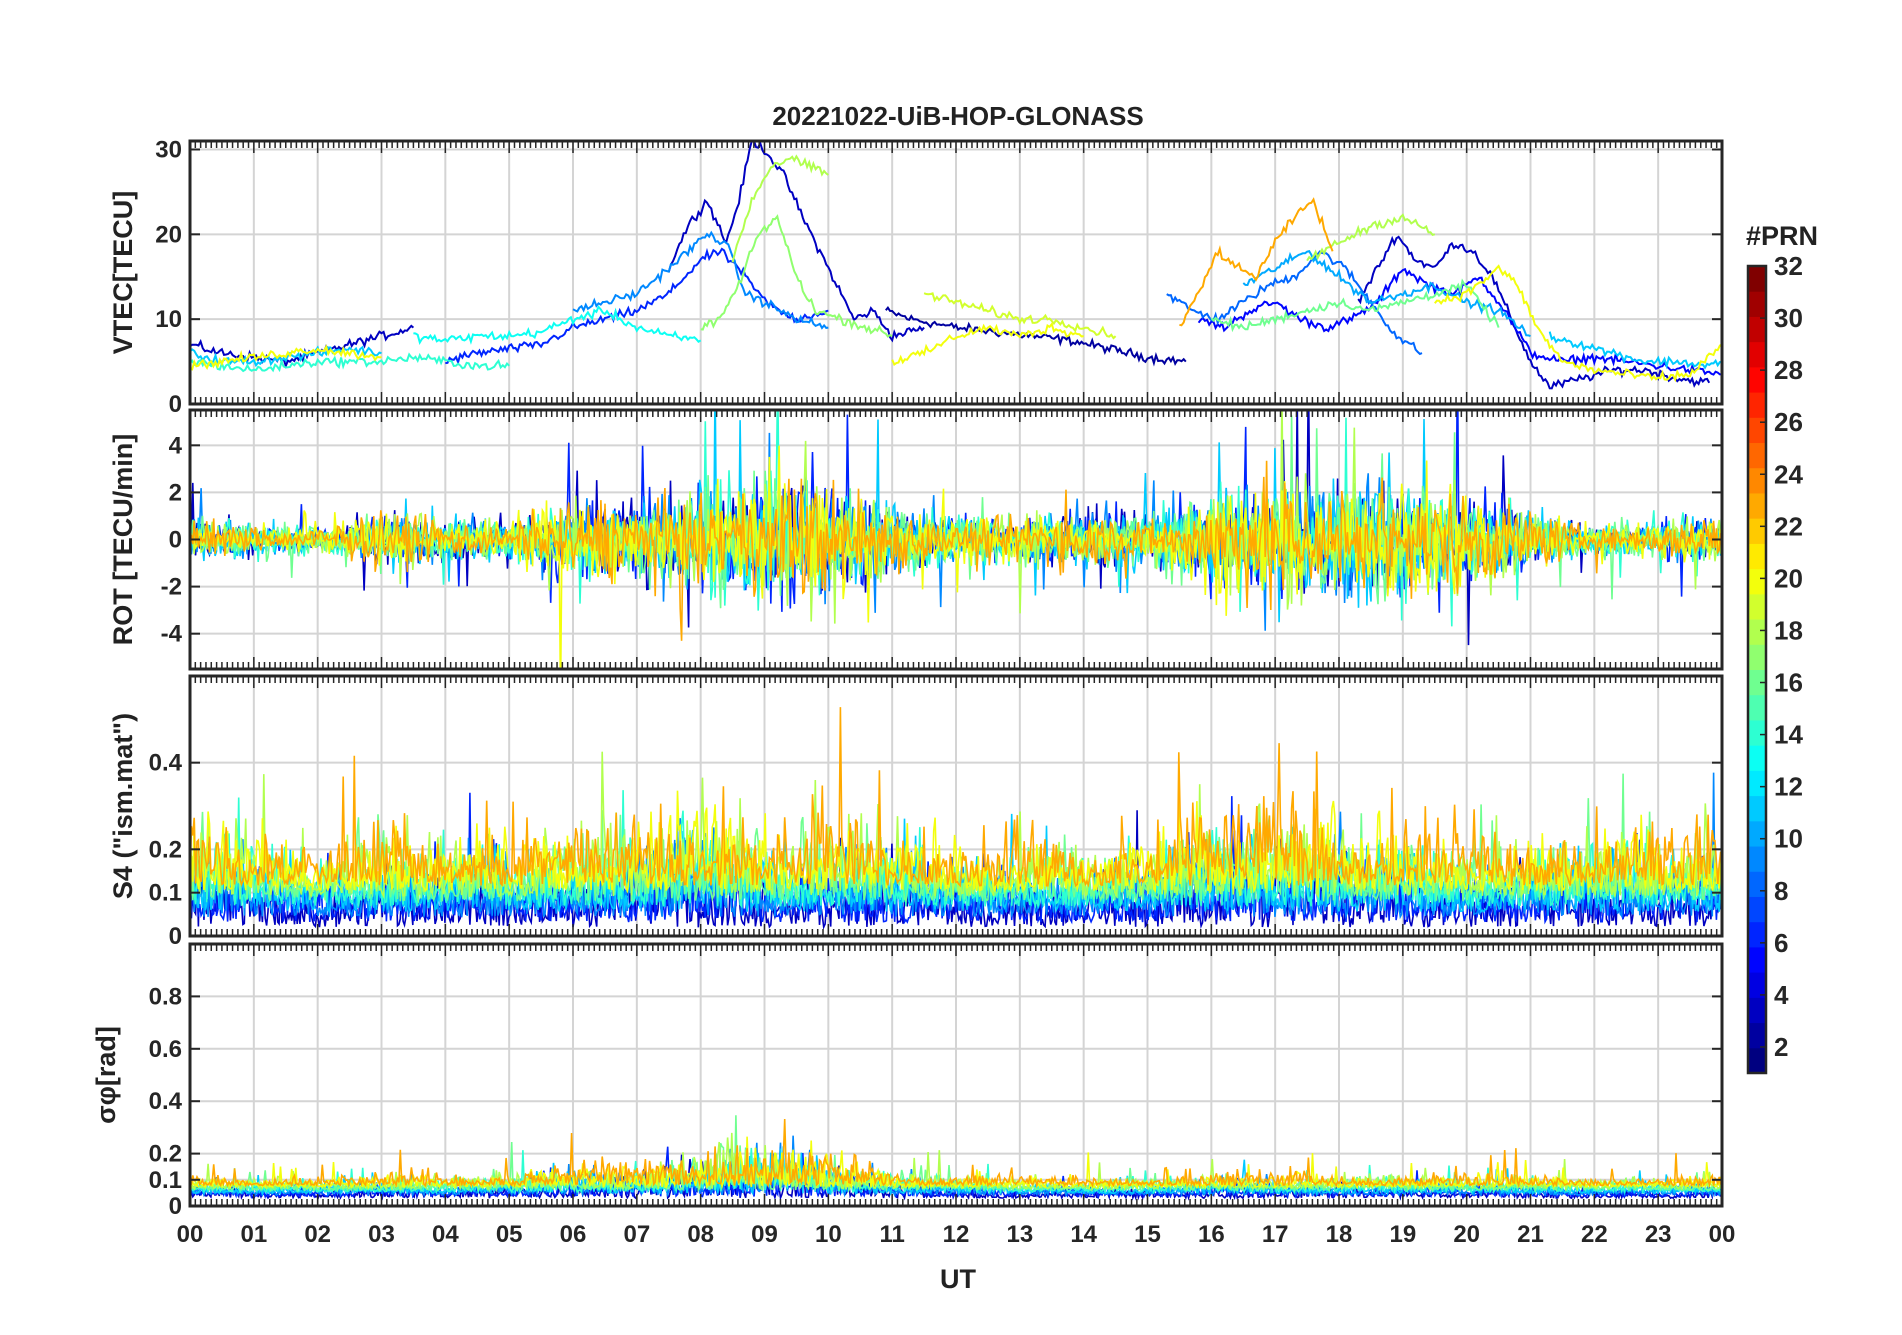  Describe the element at coordinates (171, 587) in the screenshot. I see `y-tick-label: -2` at that location.